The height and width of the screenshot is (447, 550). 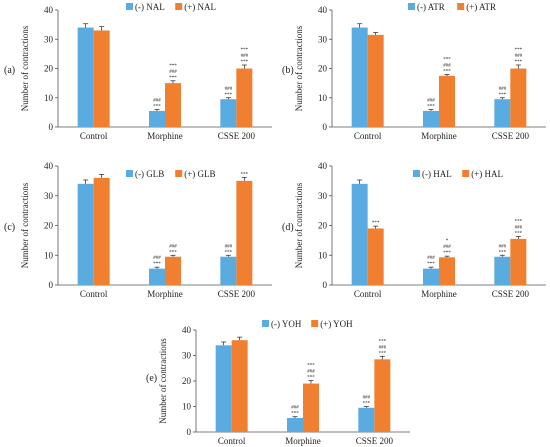 What do you see at coordinates (431, 7) in the screenshot?
I see `legend-label: (-) ATR` at bounding box center [431, 7].